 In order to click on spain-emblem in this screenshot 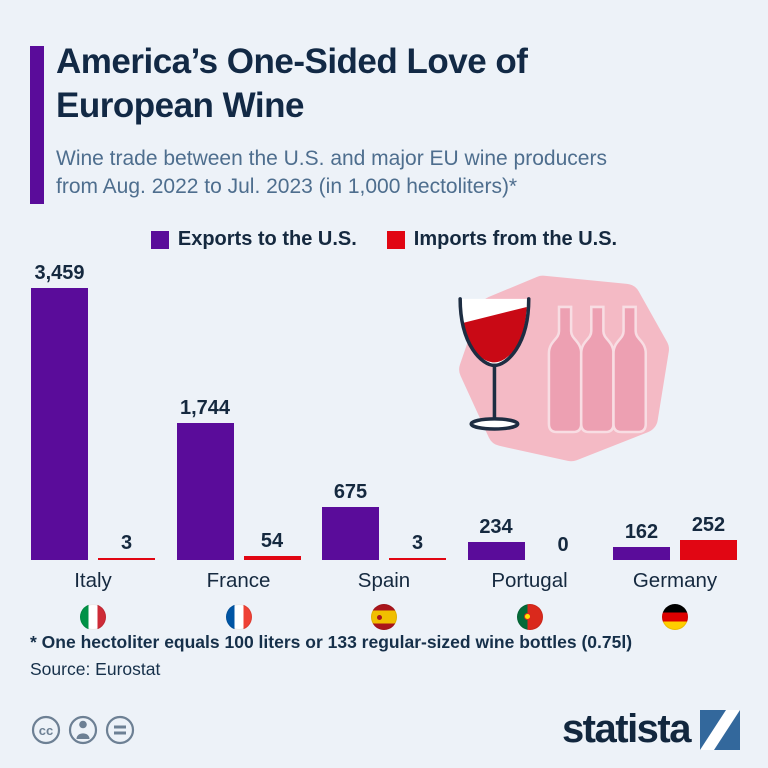, I will do `click(379, 617)`.